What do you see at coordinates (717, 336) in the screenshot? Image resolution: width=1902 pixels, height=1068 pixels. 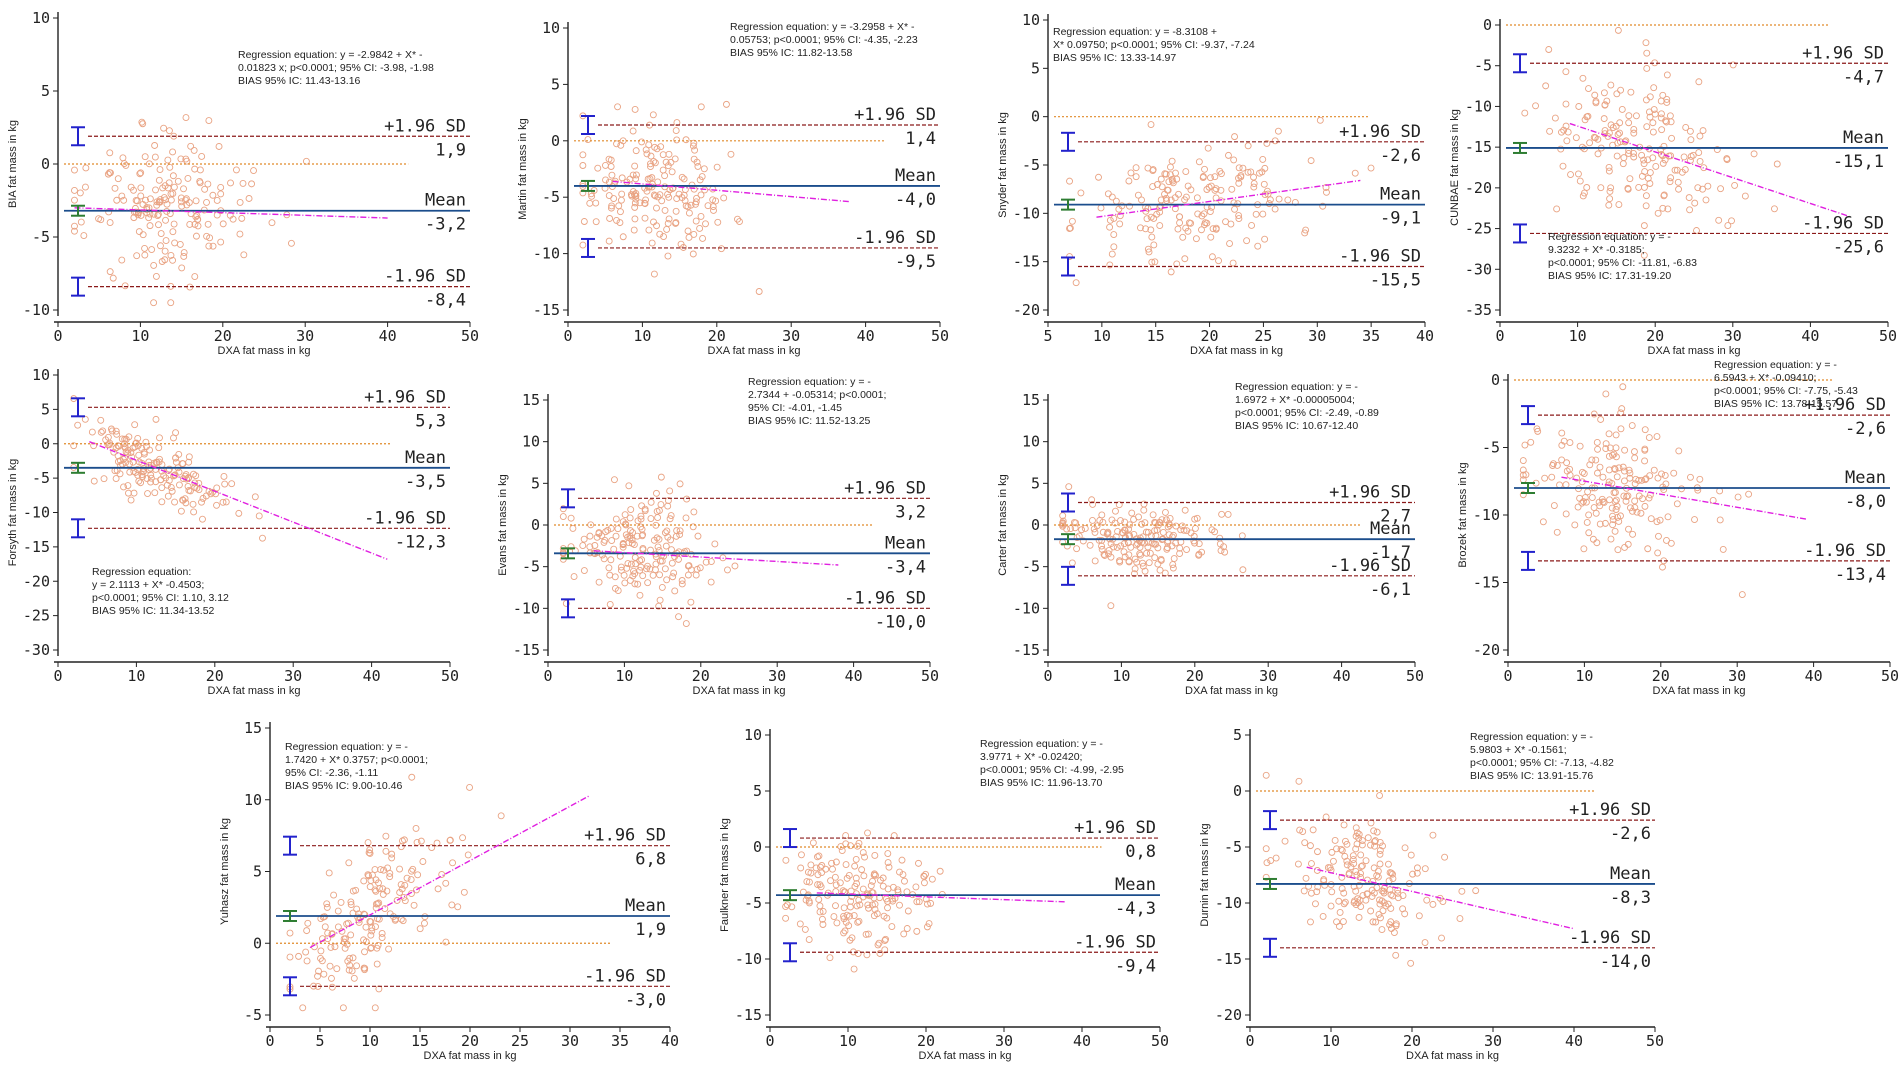 I see `x-tick-label: 20` at bounding box center [717, 336].